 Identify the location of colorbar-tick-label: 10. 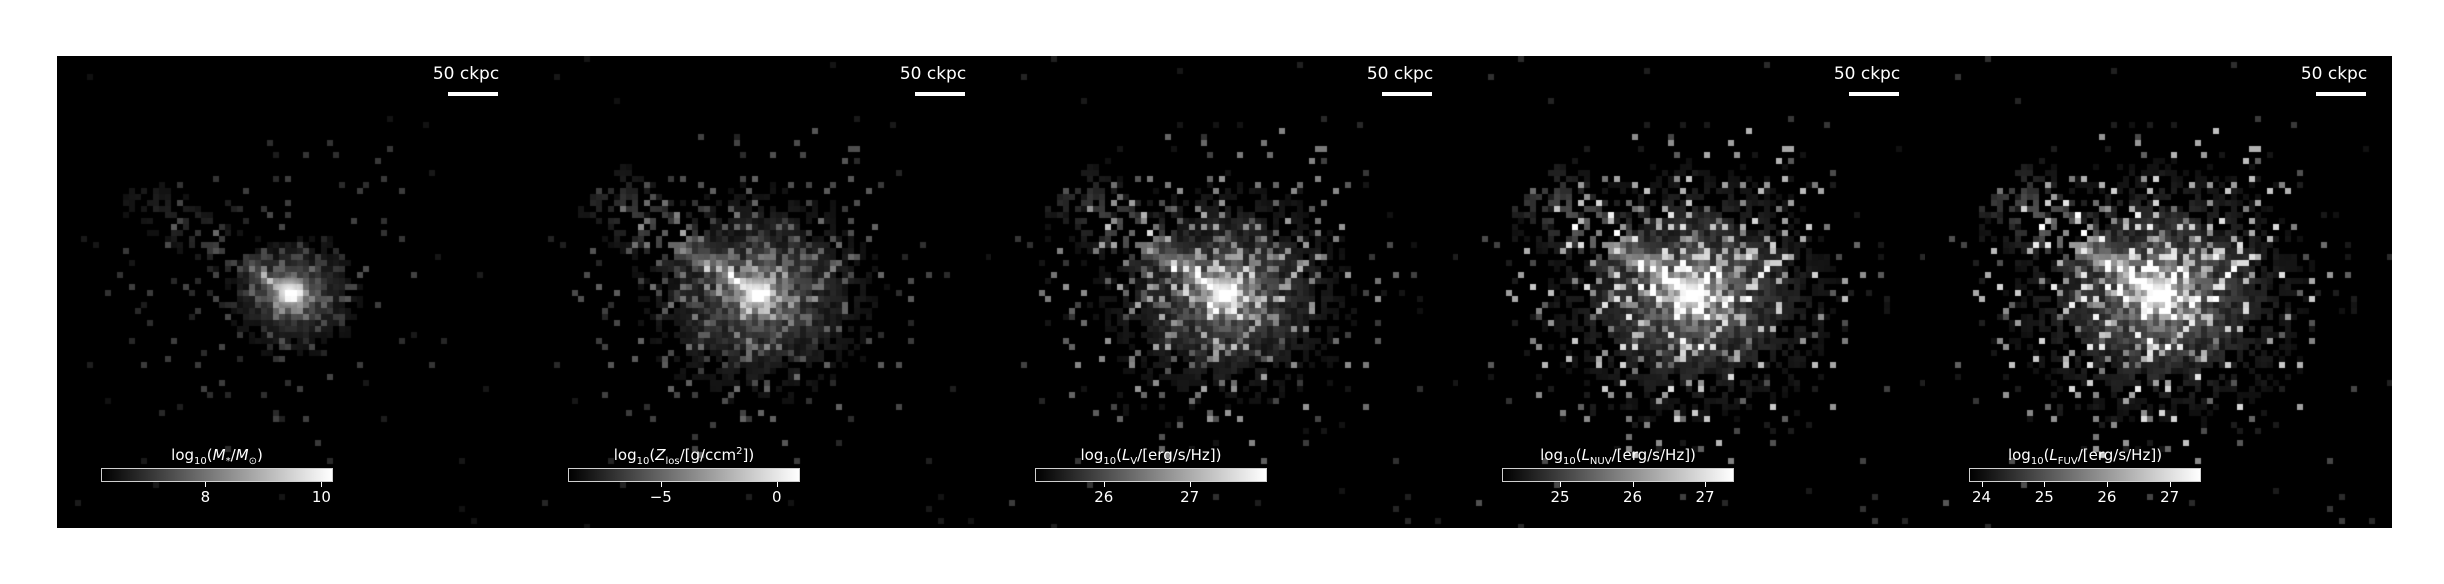
(321, 497).